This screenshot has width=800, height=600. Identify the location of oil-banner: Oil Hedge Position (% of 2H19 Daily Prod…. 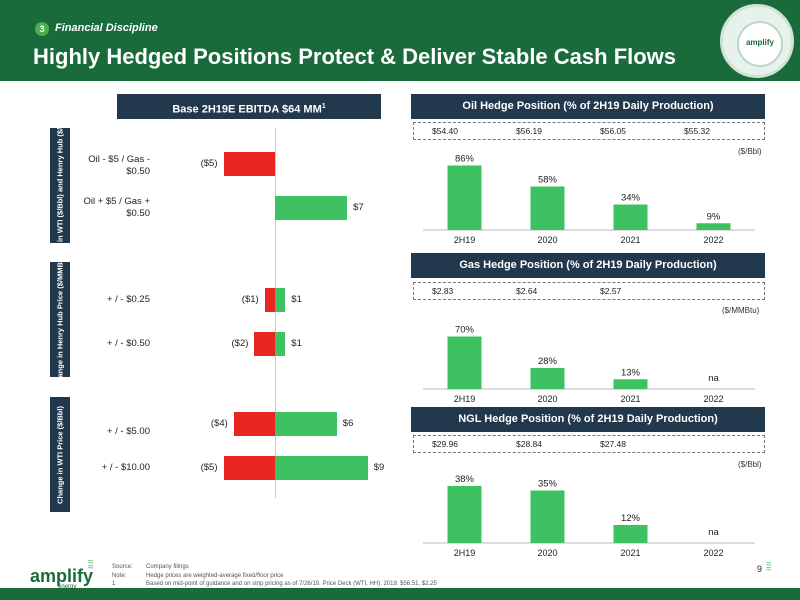
(588, 106).